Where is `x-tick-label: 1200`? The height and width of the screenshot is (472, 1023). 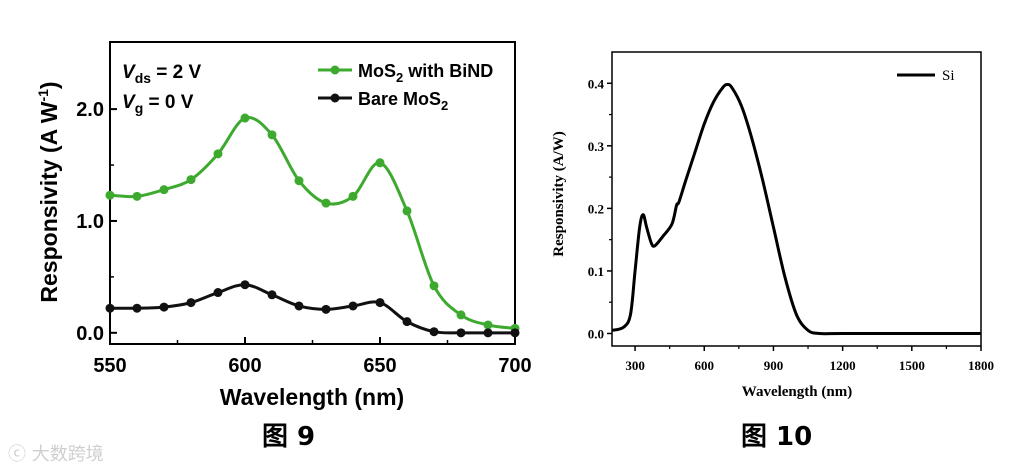 x-tick-label: 1200 is located at coordinates (843, 365).